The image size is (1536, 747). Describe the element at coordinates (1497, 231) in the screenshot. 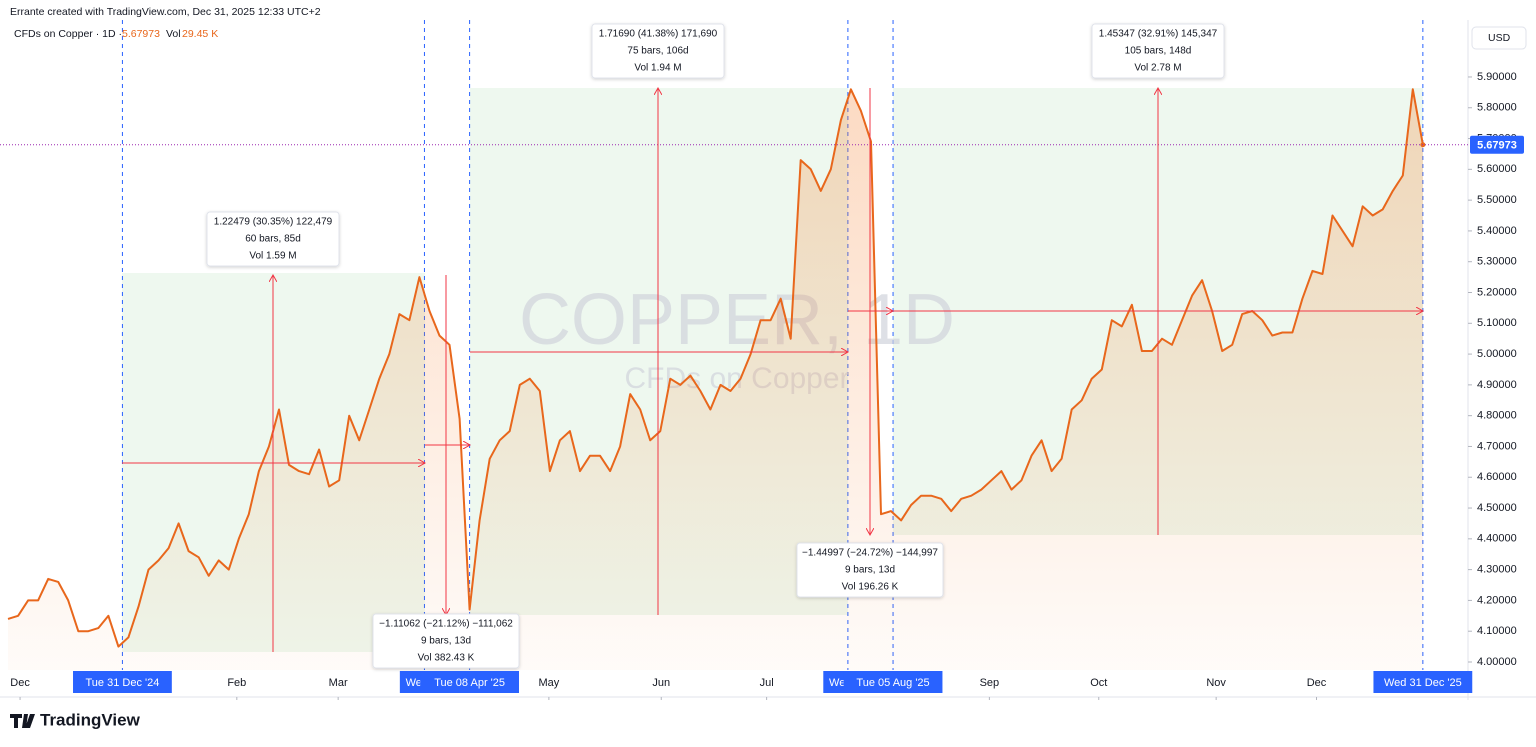

I see `y-tick-label: 5.40000` at that location.